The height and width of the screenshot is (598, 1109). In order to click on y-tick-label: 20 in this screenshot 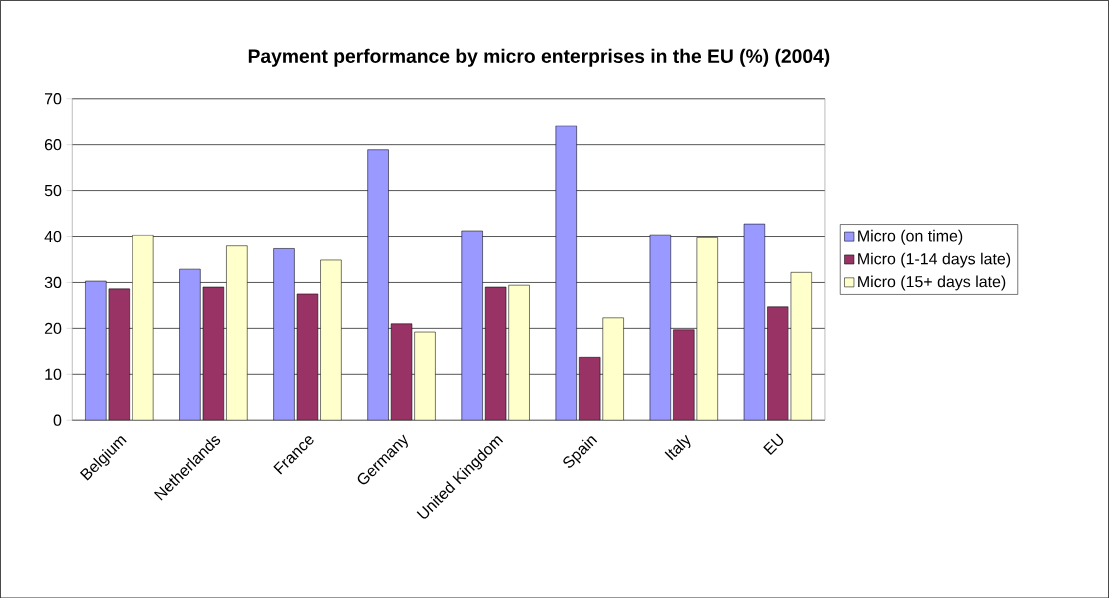, I will do `click(53, 328)`.